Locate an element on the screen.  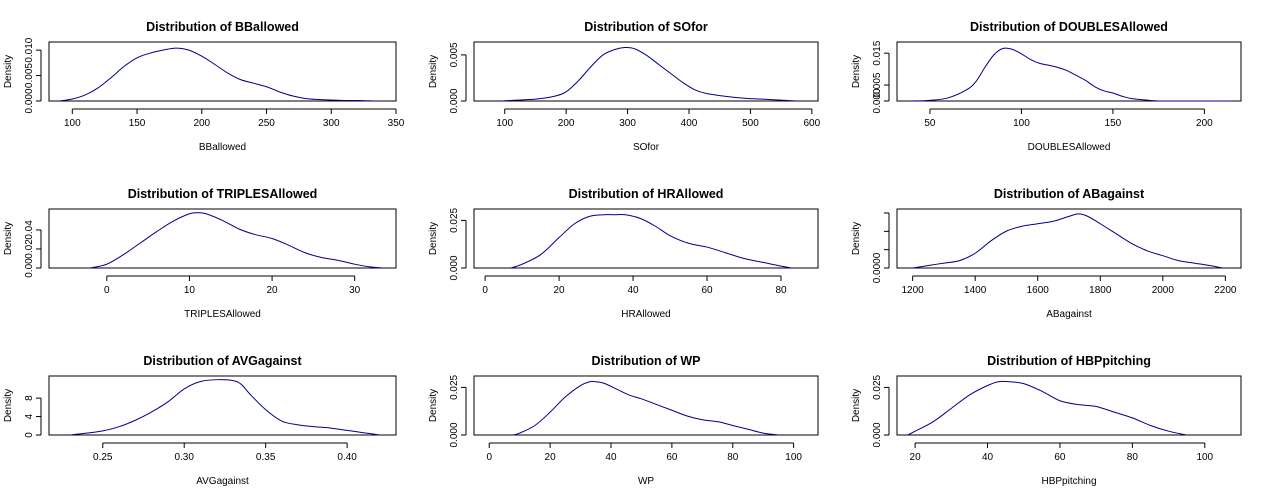
x-tick-label: 0.35 is located at coordinates (266, 457).